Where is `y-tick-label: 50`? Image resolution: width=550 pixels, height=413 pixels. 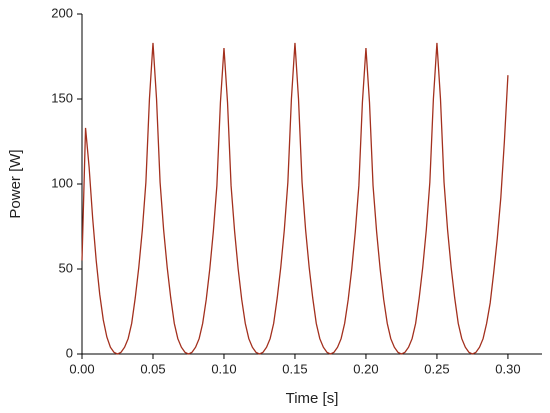
y-tick-label: 50 is located at coordinates (66, 267).